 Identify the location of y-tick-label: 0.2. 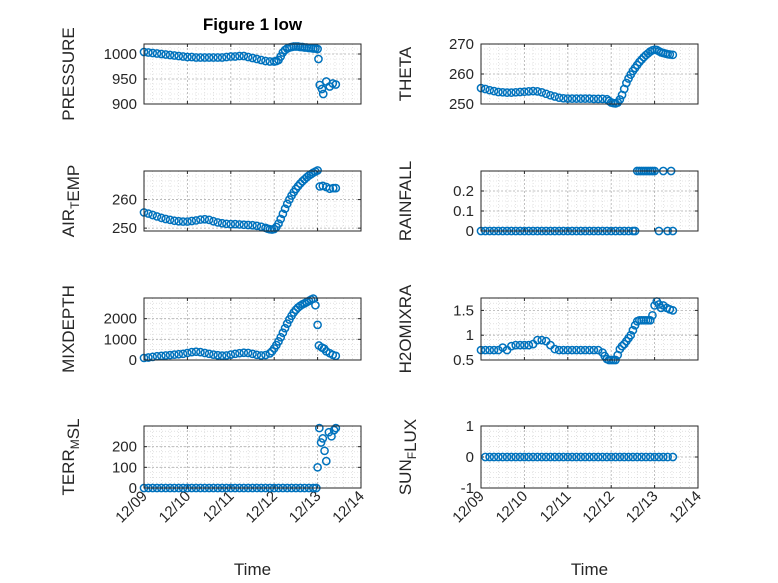
(463, 191).